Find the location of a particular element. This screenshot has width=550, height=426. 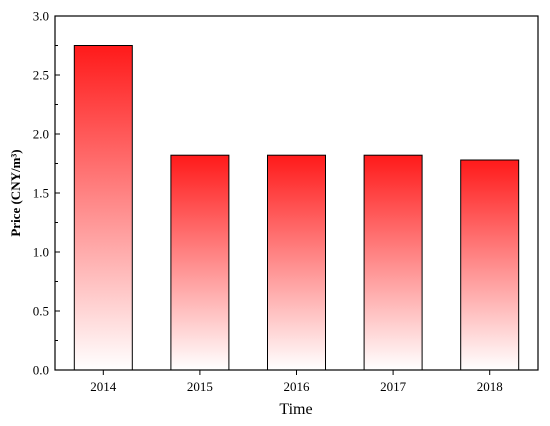

y-tick-label-2.0: 2.0 is located at coordinates (41, 134).